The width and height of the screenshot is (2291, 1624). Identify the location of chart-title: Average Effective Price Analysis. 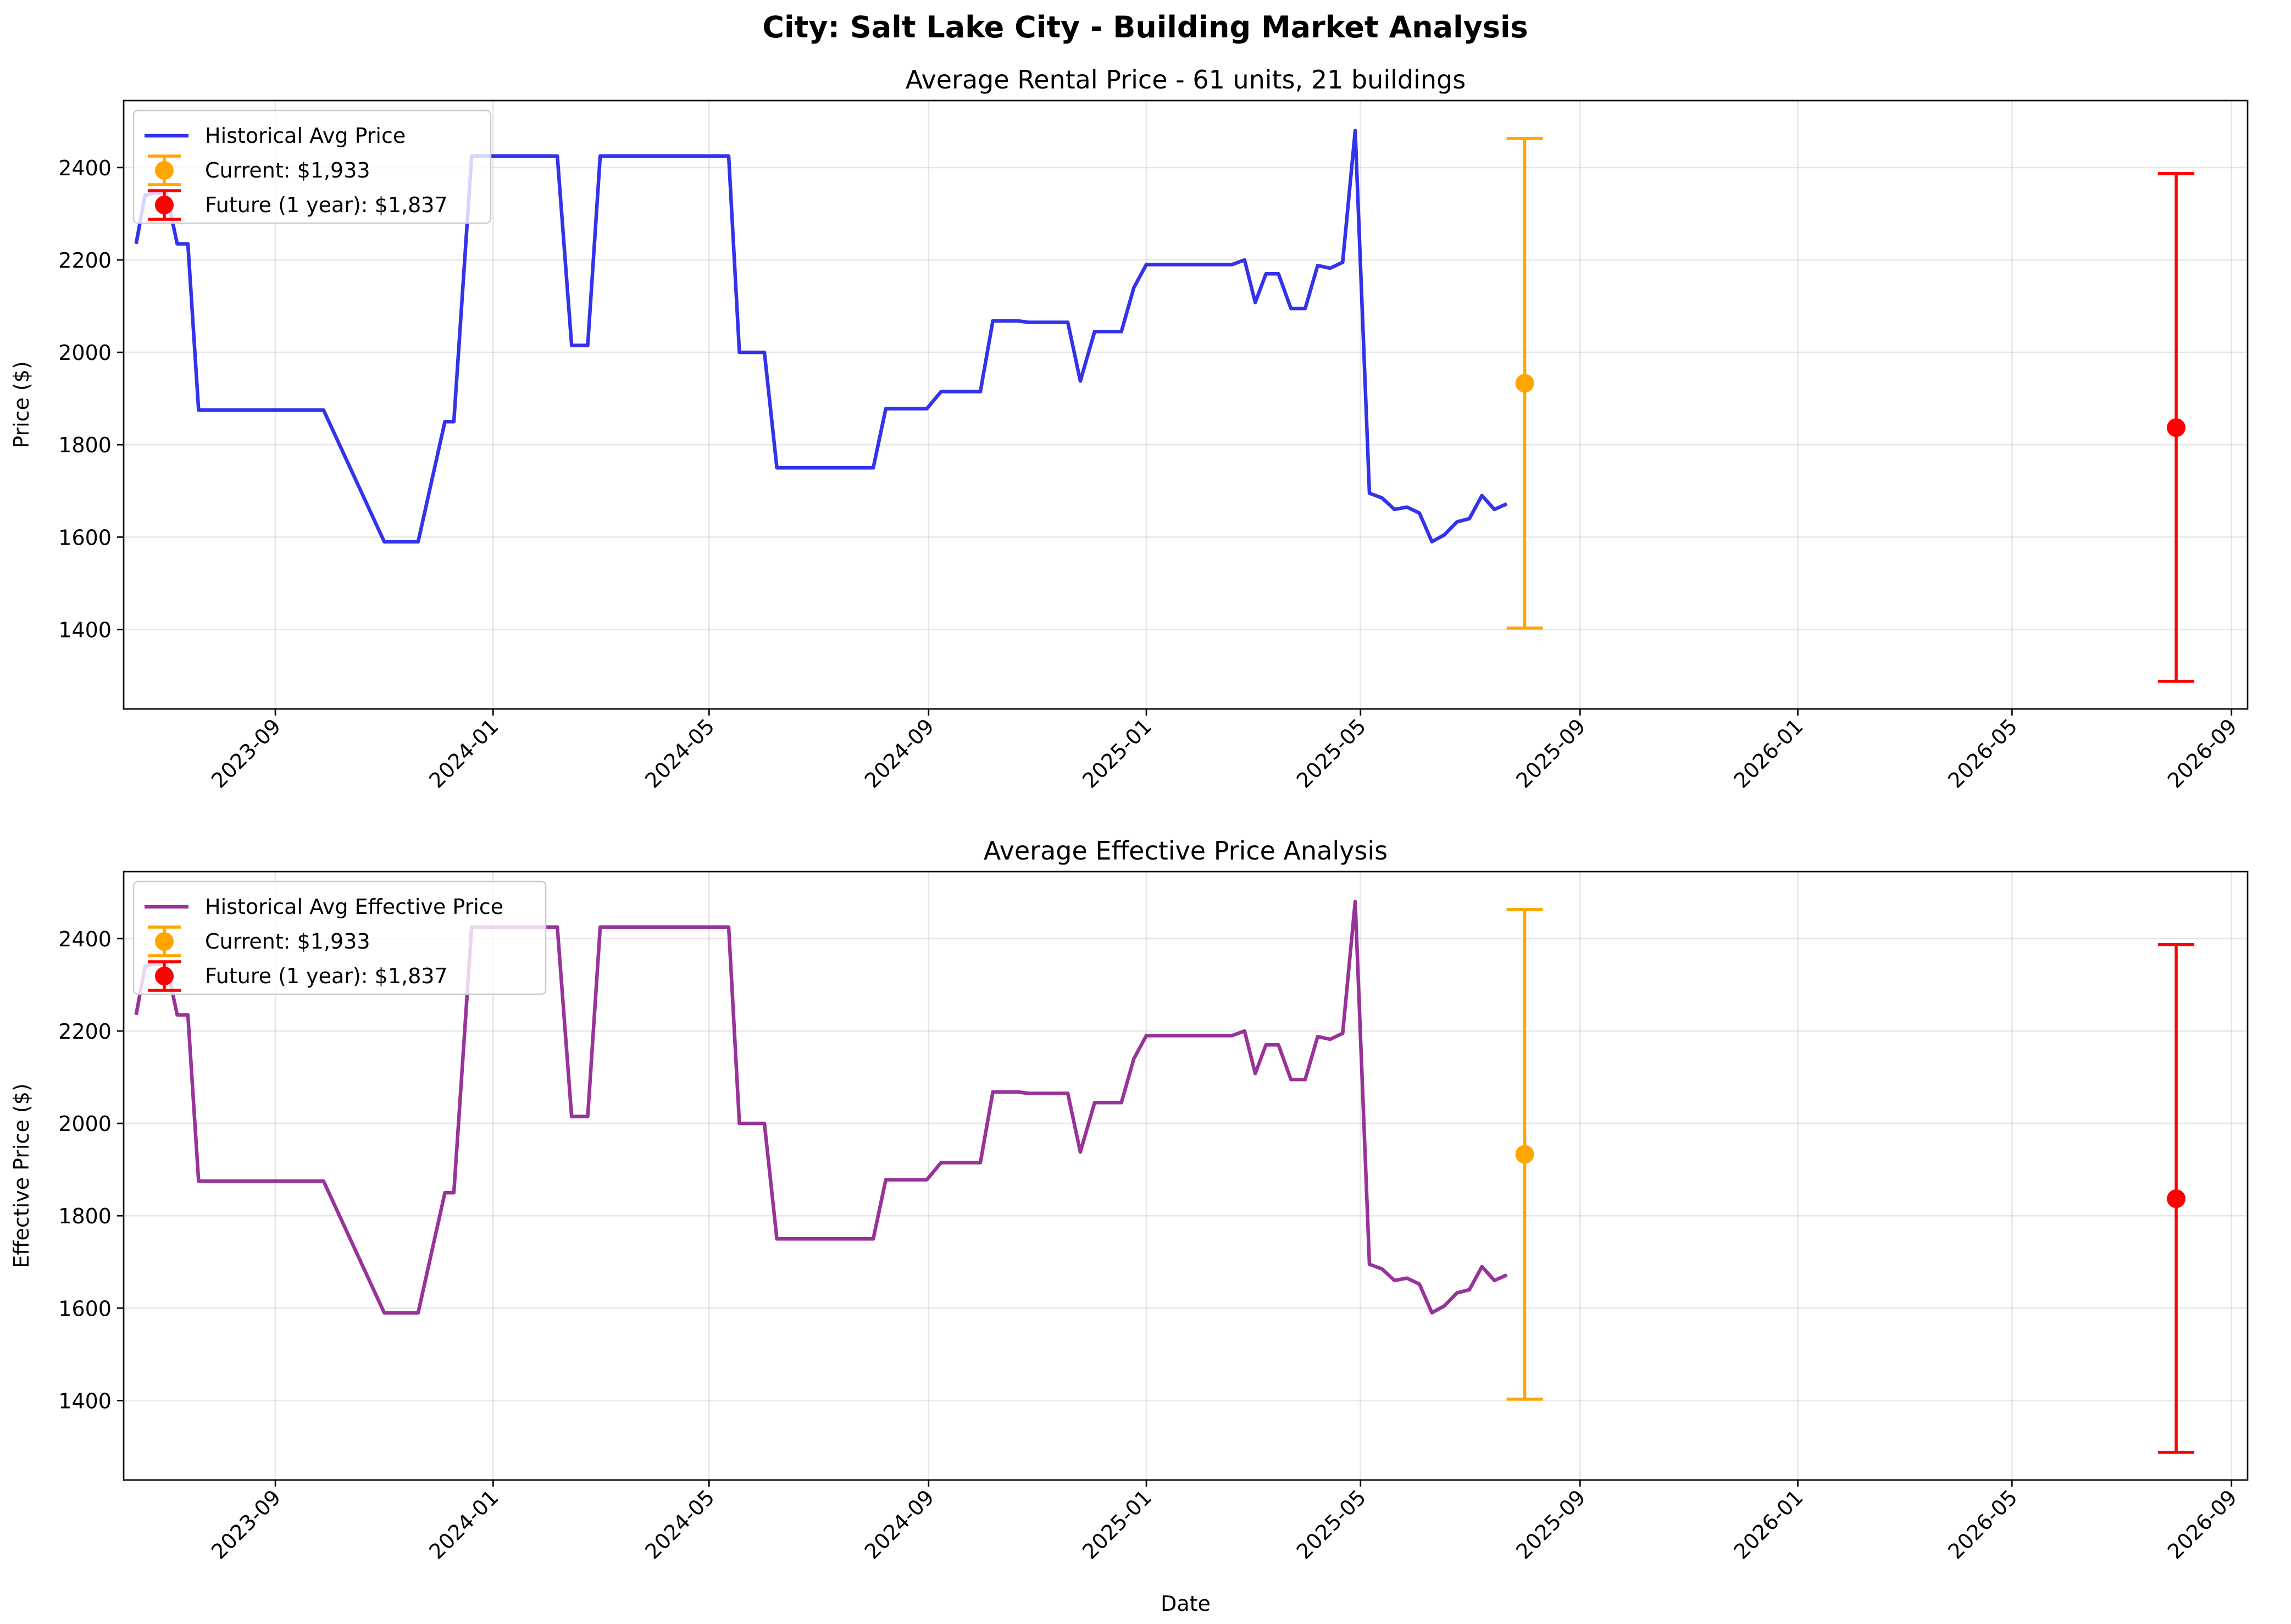
(1186, 851).